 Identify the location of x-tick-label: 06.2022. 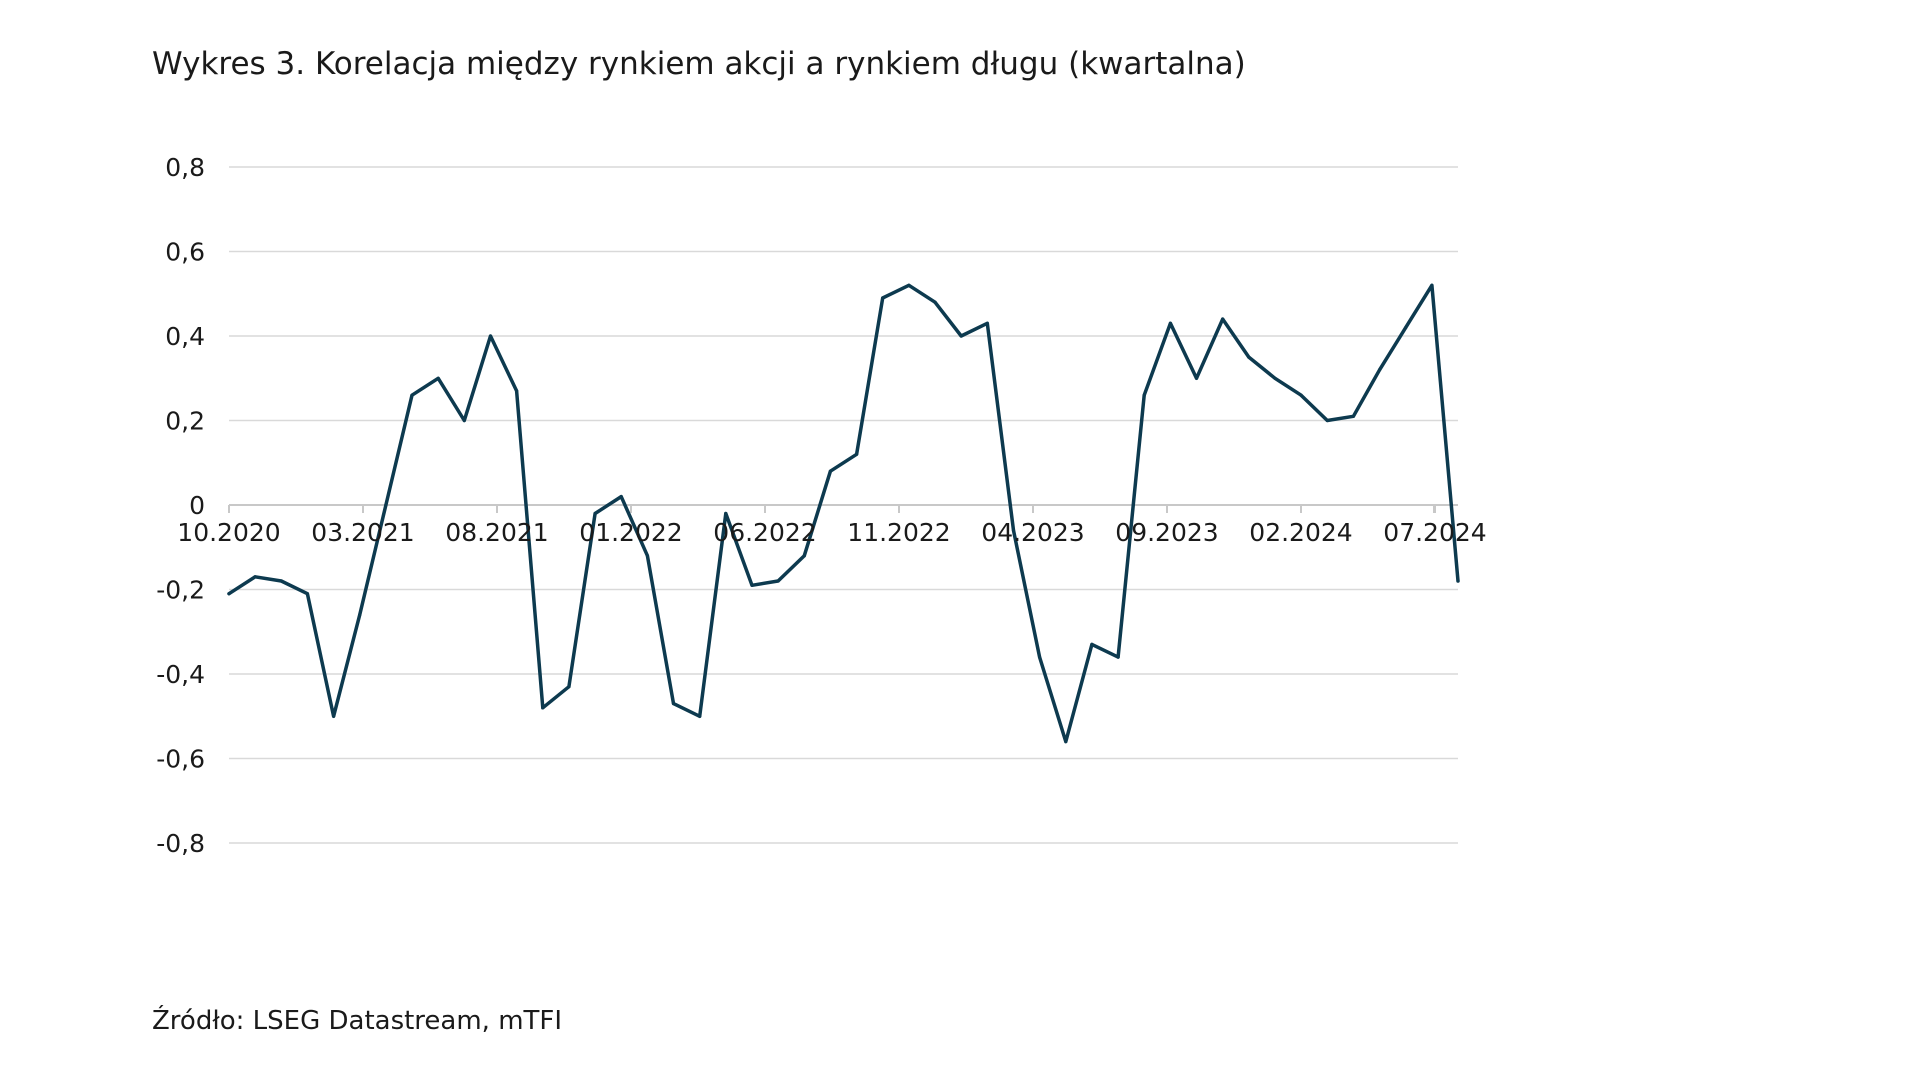
(764, 532).